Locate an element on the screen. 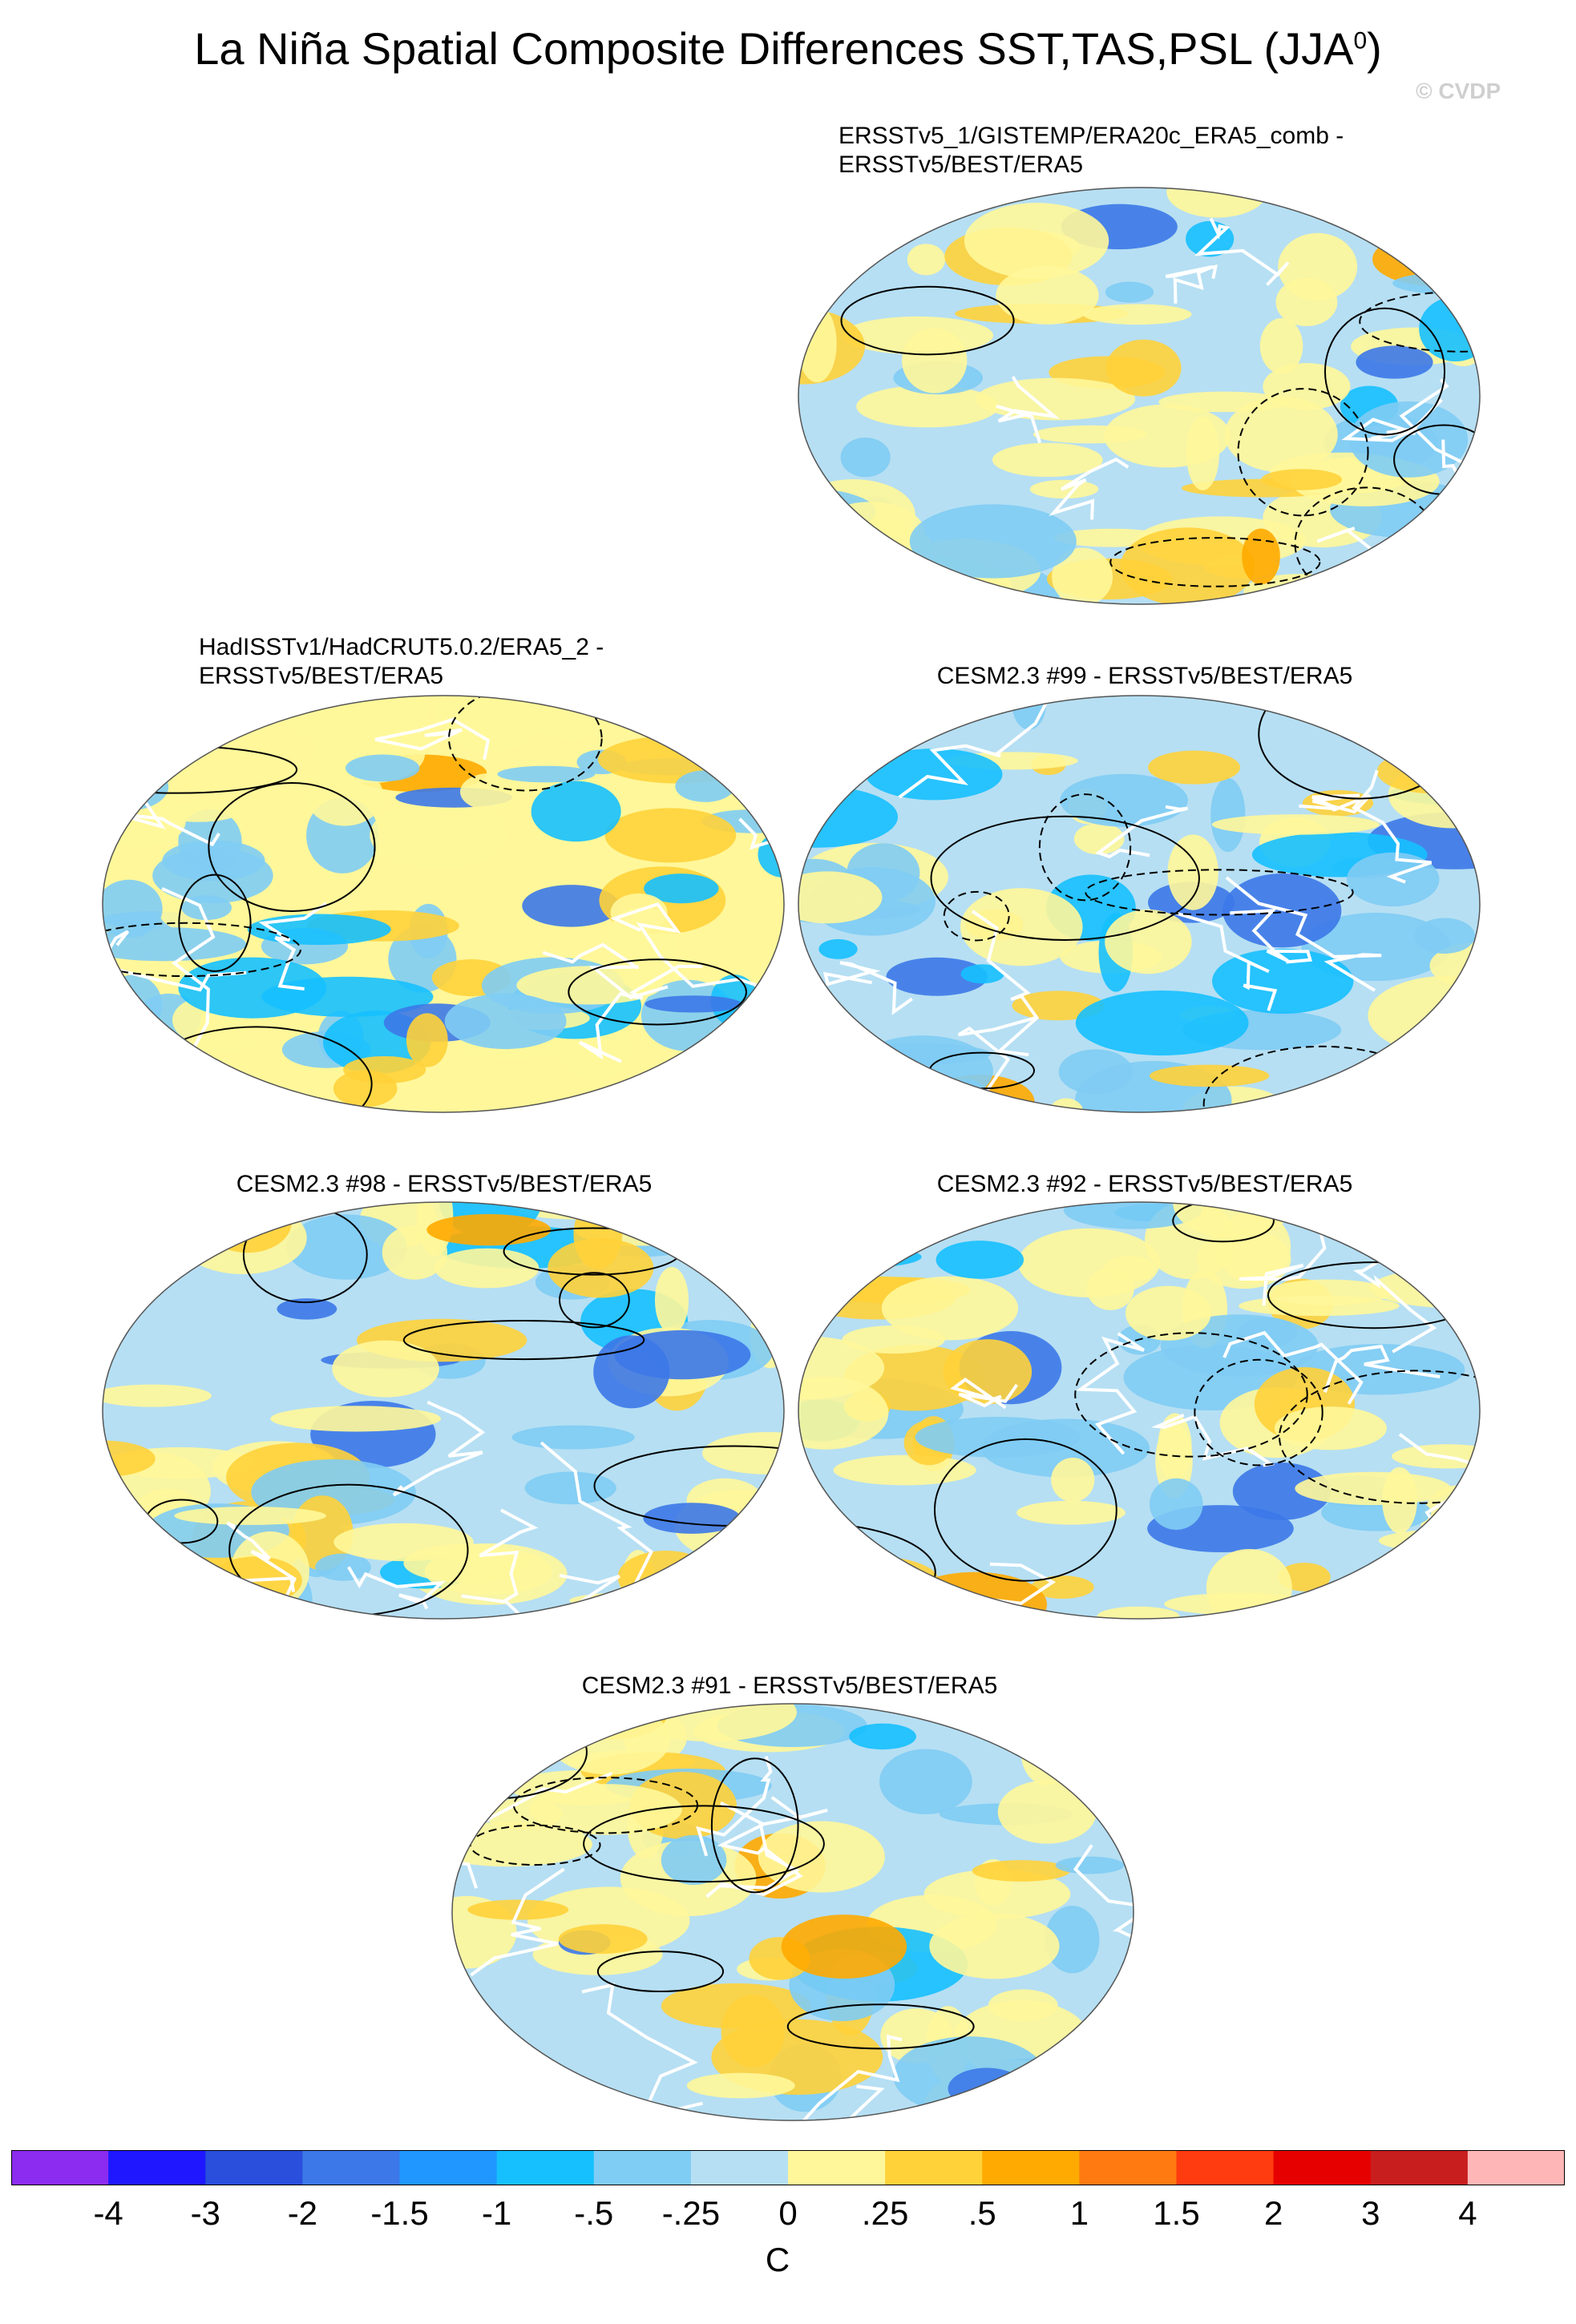  colorbar-tick-label: 2 is located at coordinates (1273, 2213).